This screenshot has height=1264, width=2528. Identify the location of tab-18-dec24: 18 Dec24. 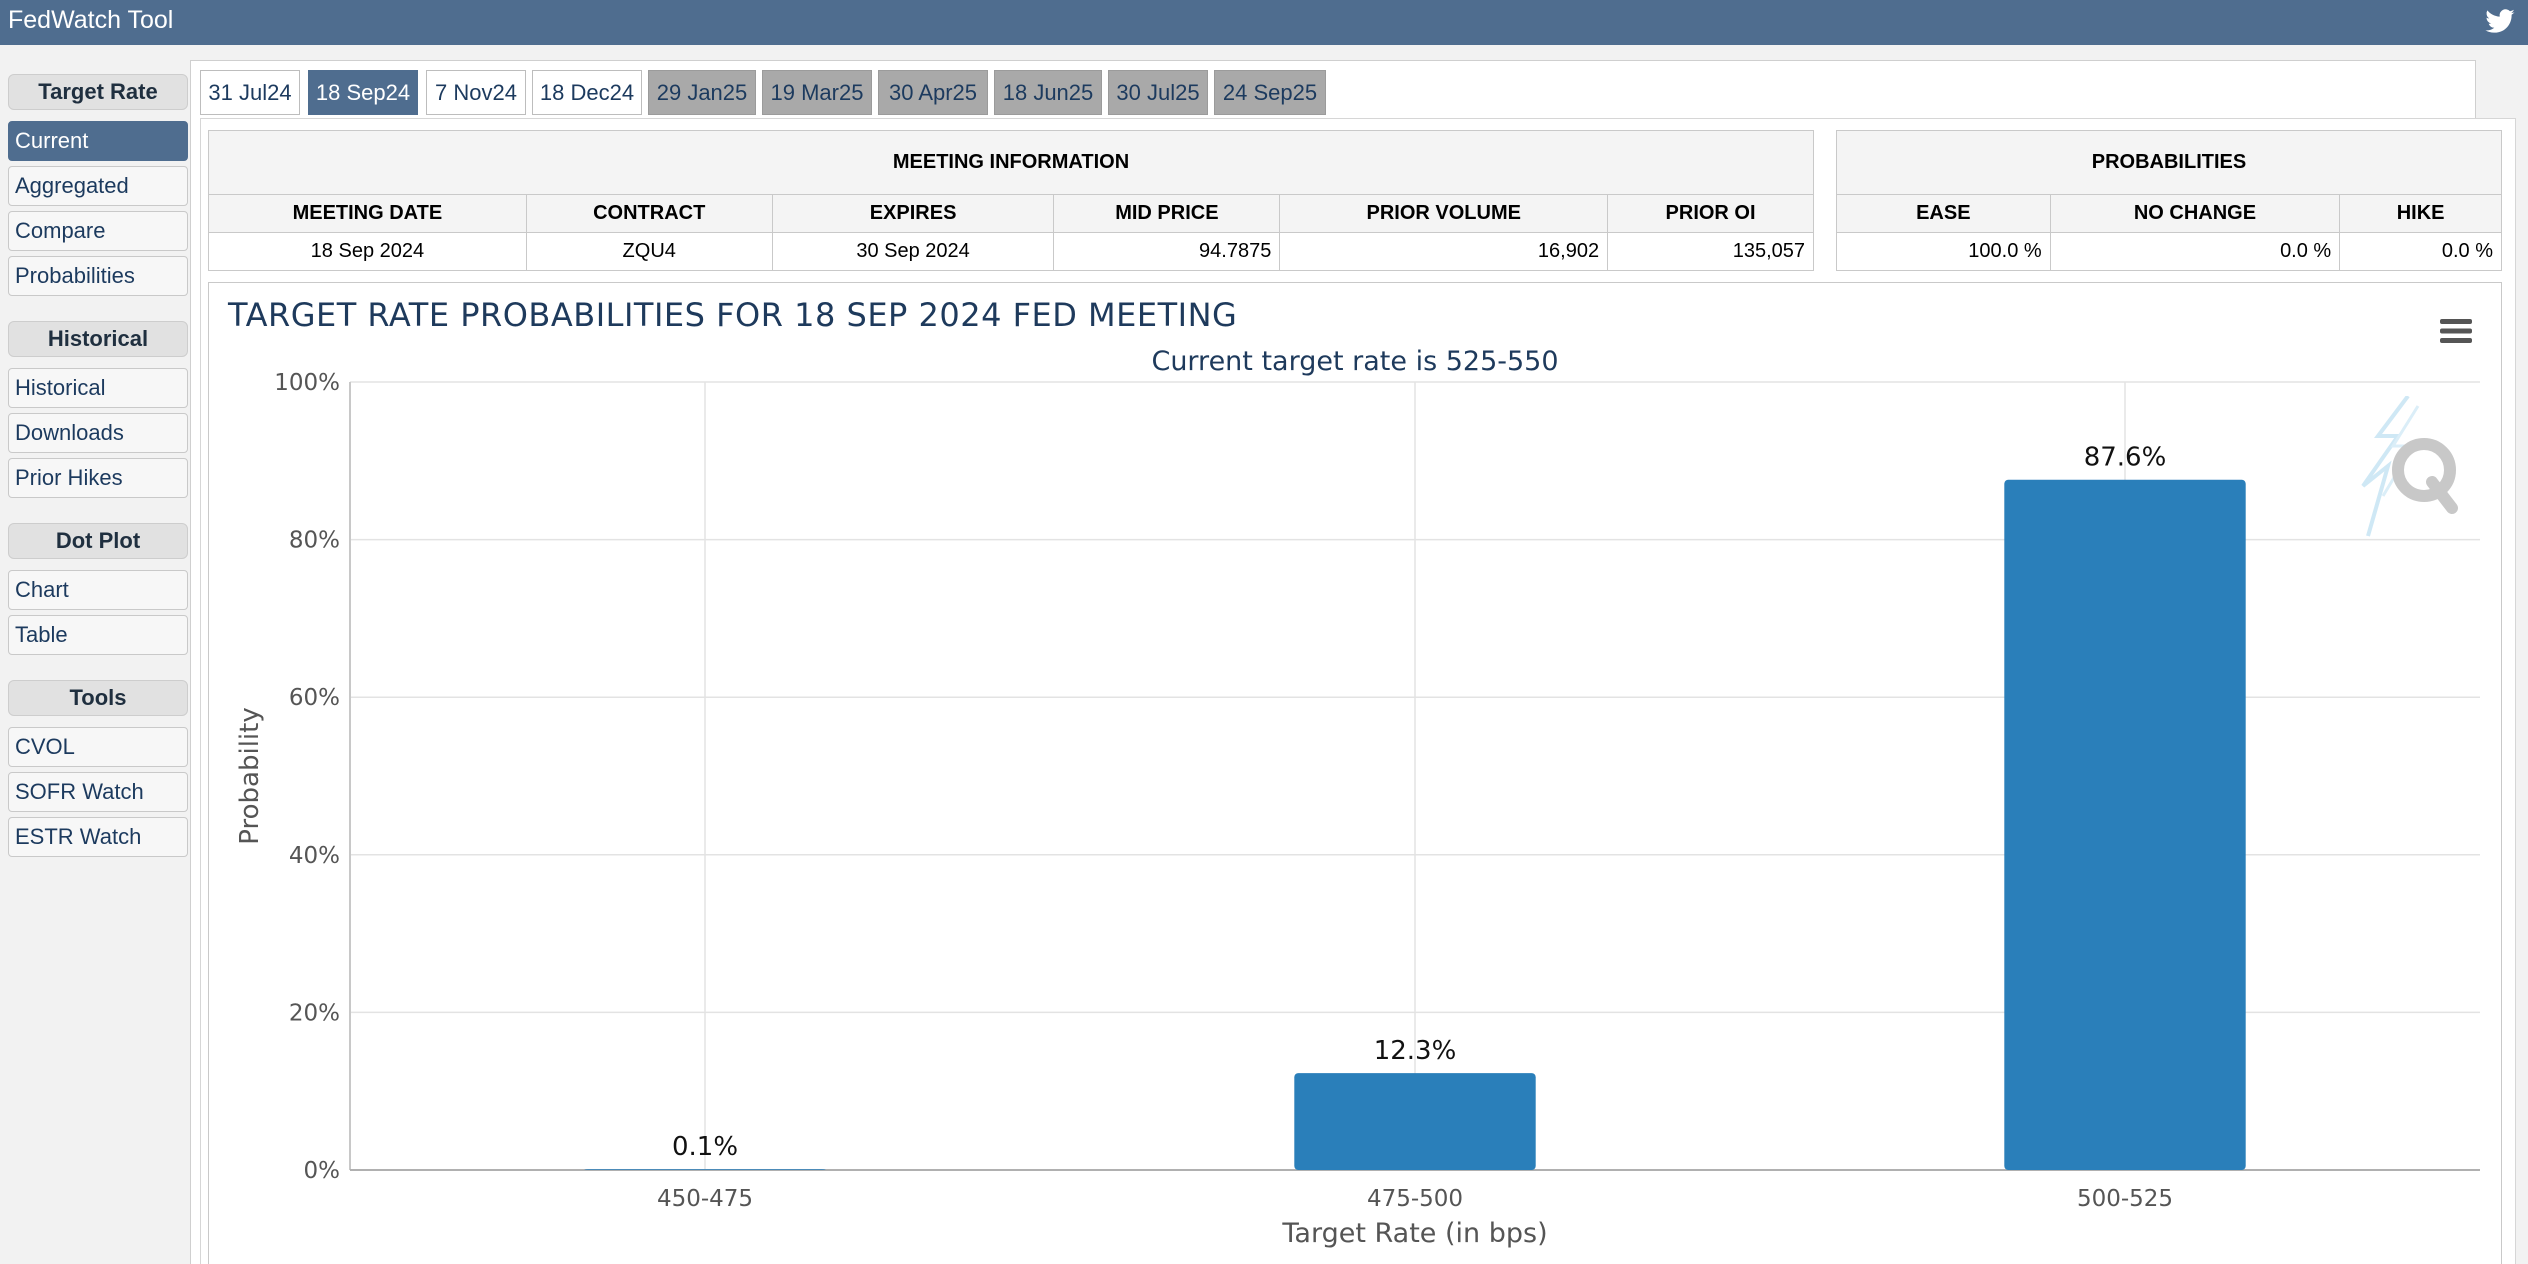
(587, 92).